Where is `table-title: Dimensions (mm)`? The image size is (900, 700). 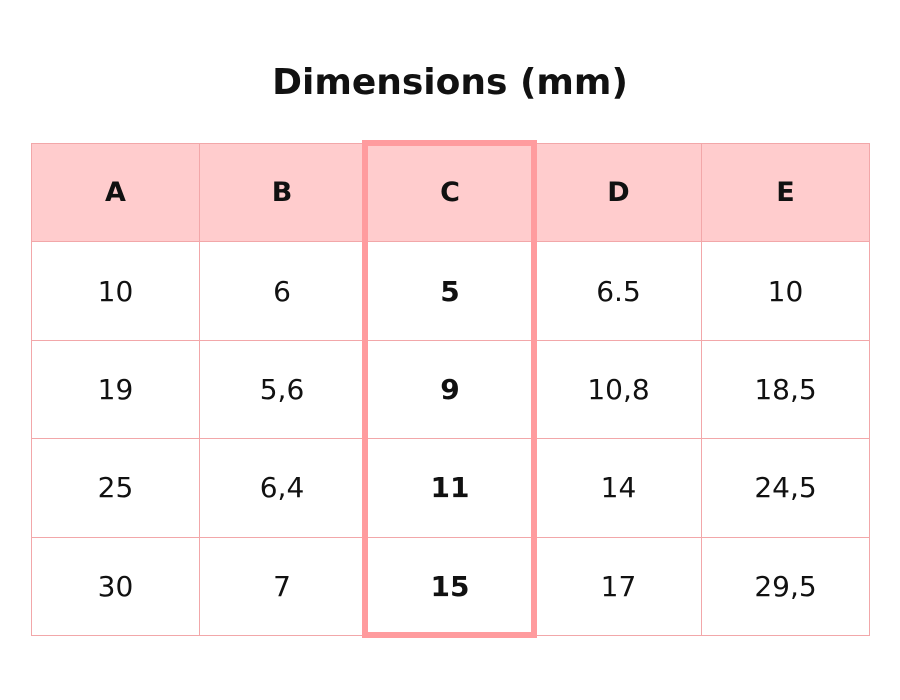 table-title: Dimensions (mm) is located at coordinates (450, 82).